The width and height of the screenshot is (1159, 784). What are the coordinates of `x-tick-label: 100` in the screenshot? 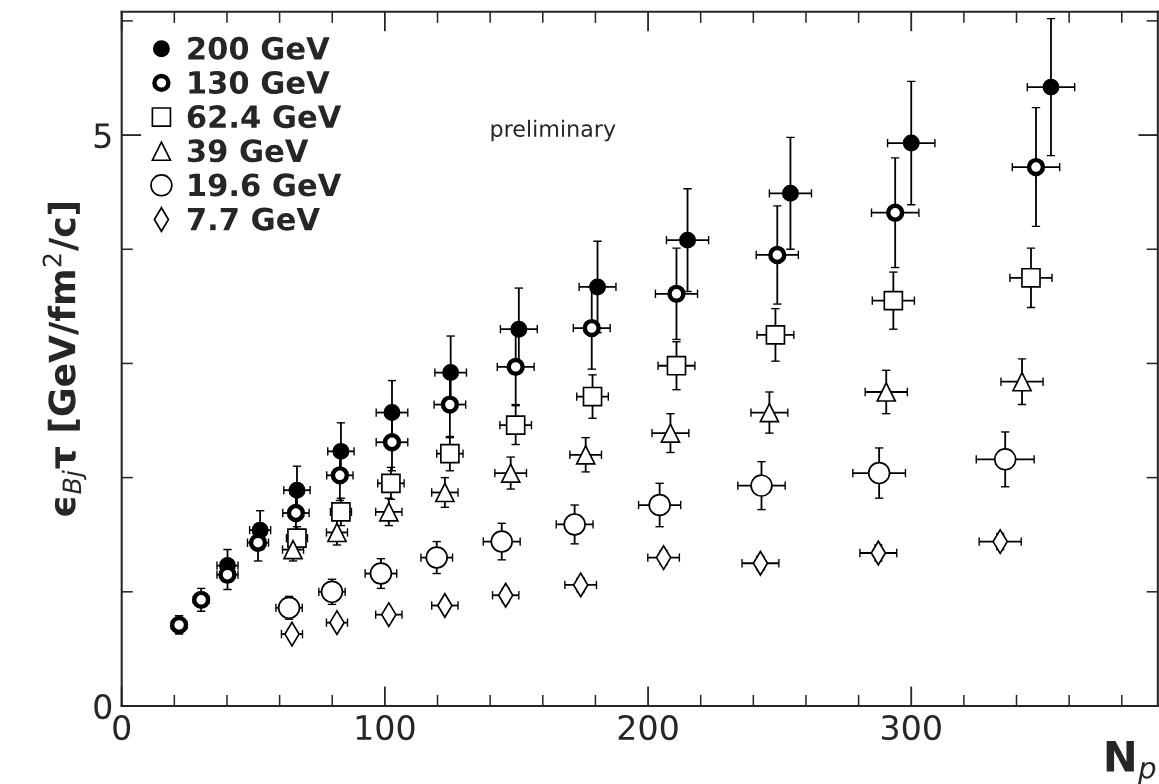 It's located at (385, 727).